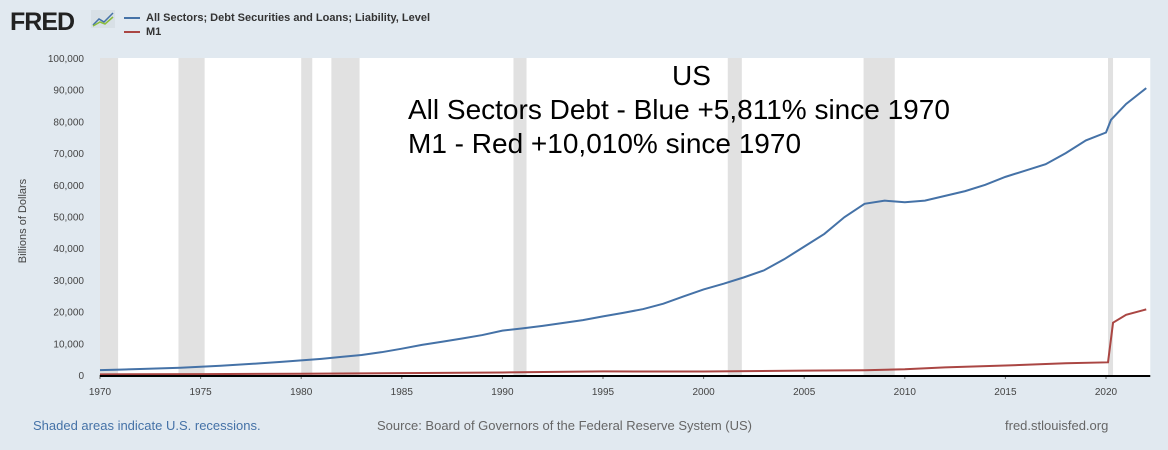 The image size is (1168, 450). Describe the element at coordinates (623, 342) in the screenshot. I see `series-line-m1` at that location.